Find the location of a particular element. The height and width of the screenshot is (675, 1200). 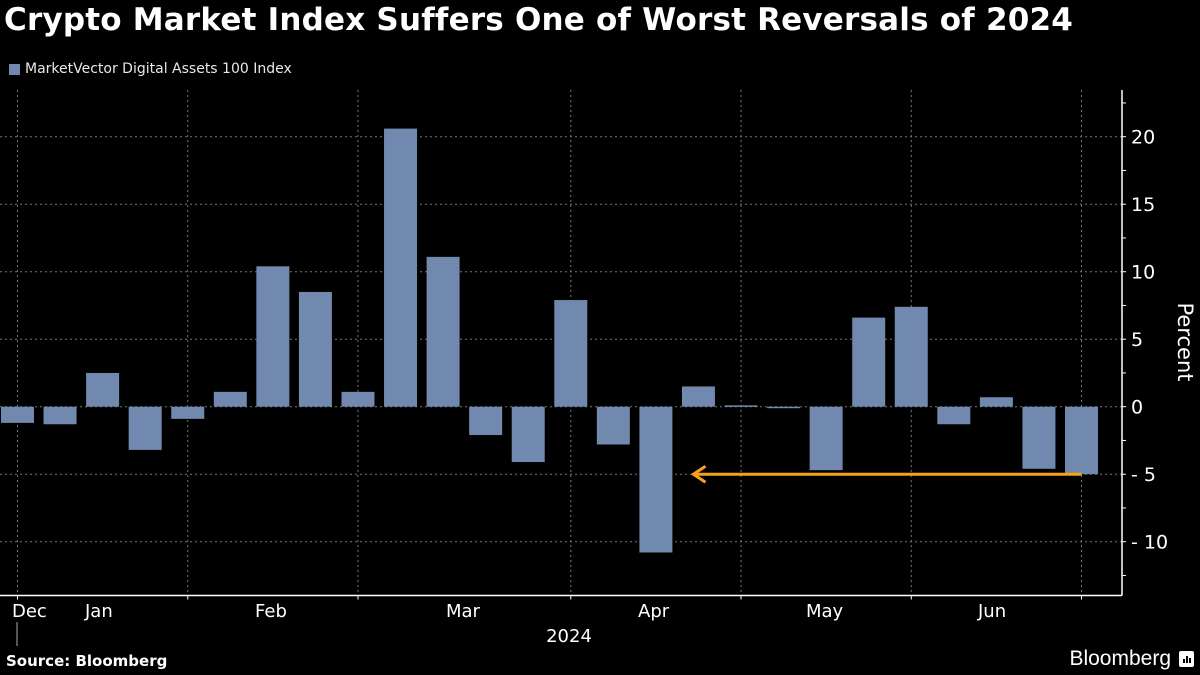

y-tick-label: 0 is located at coordinates (1137, 408).